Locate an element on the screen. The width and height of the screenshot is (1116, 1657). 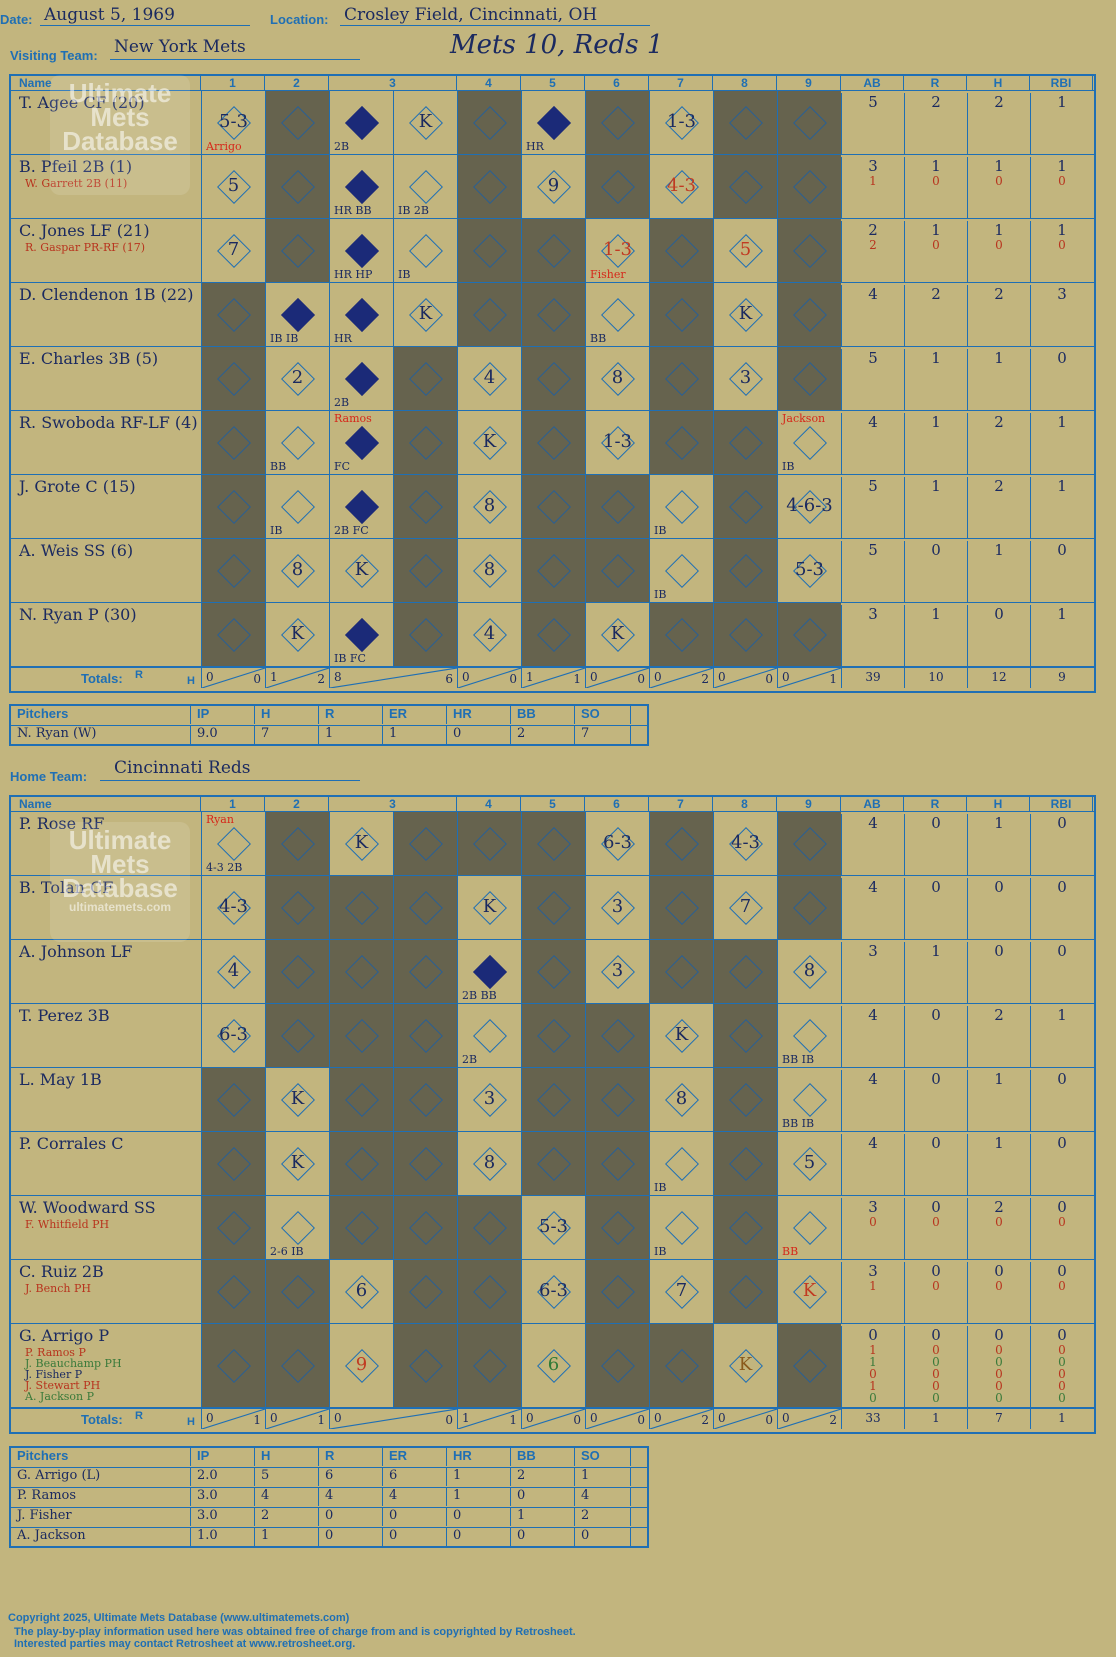
batter-row: A. Johnson LF 4 2B BB 3 8 3 1 0 0 is located at coordinates (552, 971).